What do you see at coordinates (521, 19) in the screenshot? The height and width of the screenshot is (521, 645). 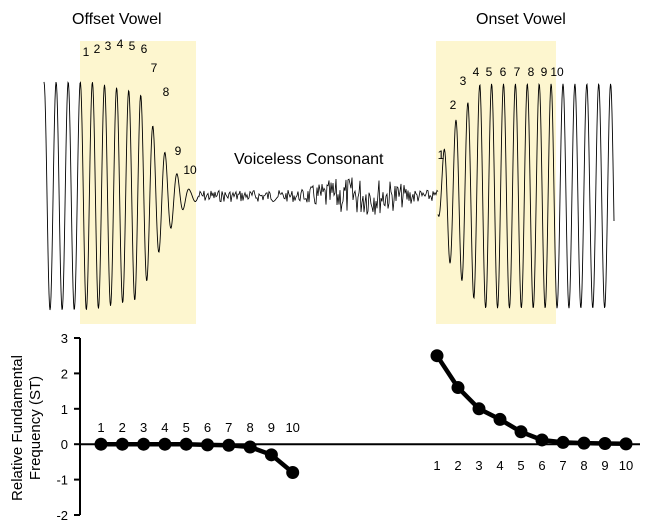 I see `onset-vowel-label: Onset Vowel` at bounding box center [521, 19].